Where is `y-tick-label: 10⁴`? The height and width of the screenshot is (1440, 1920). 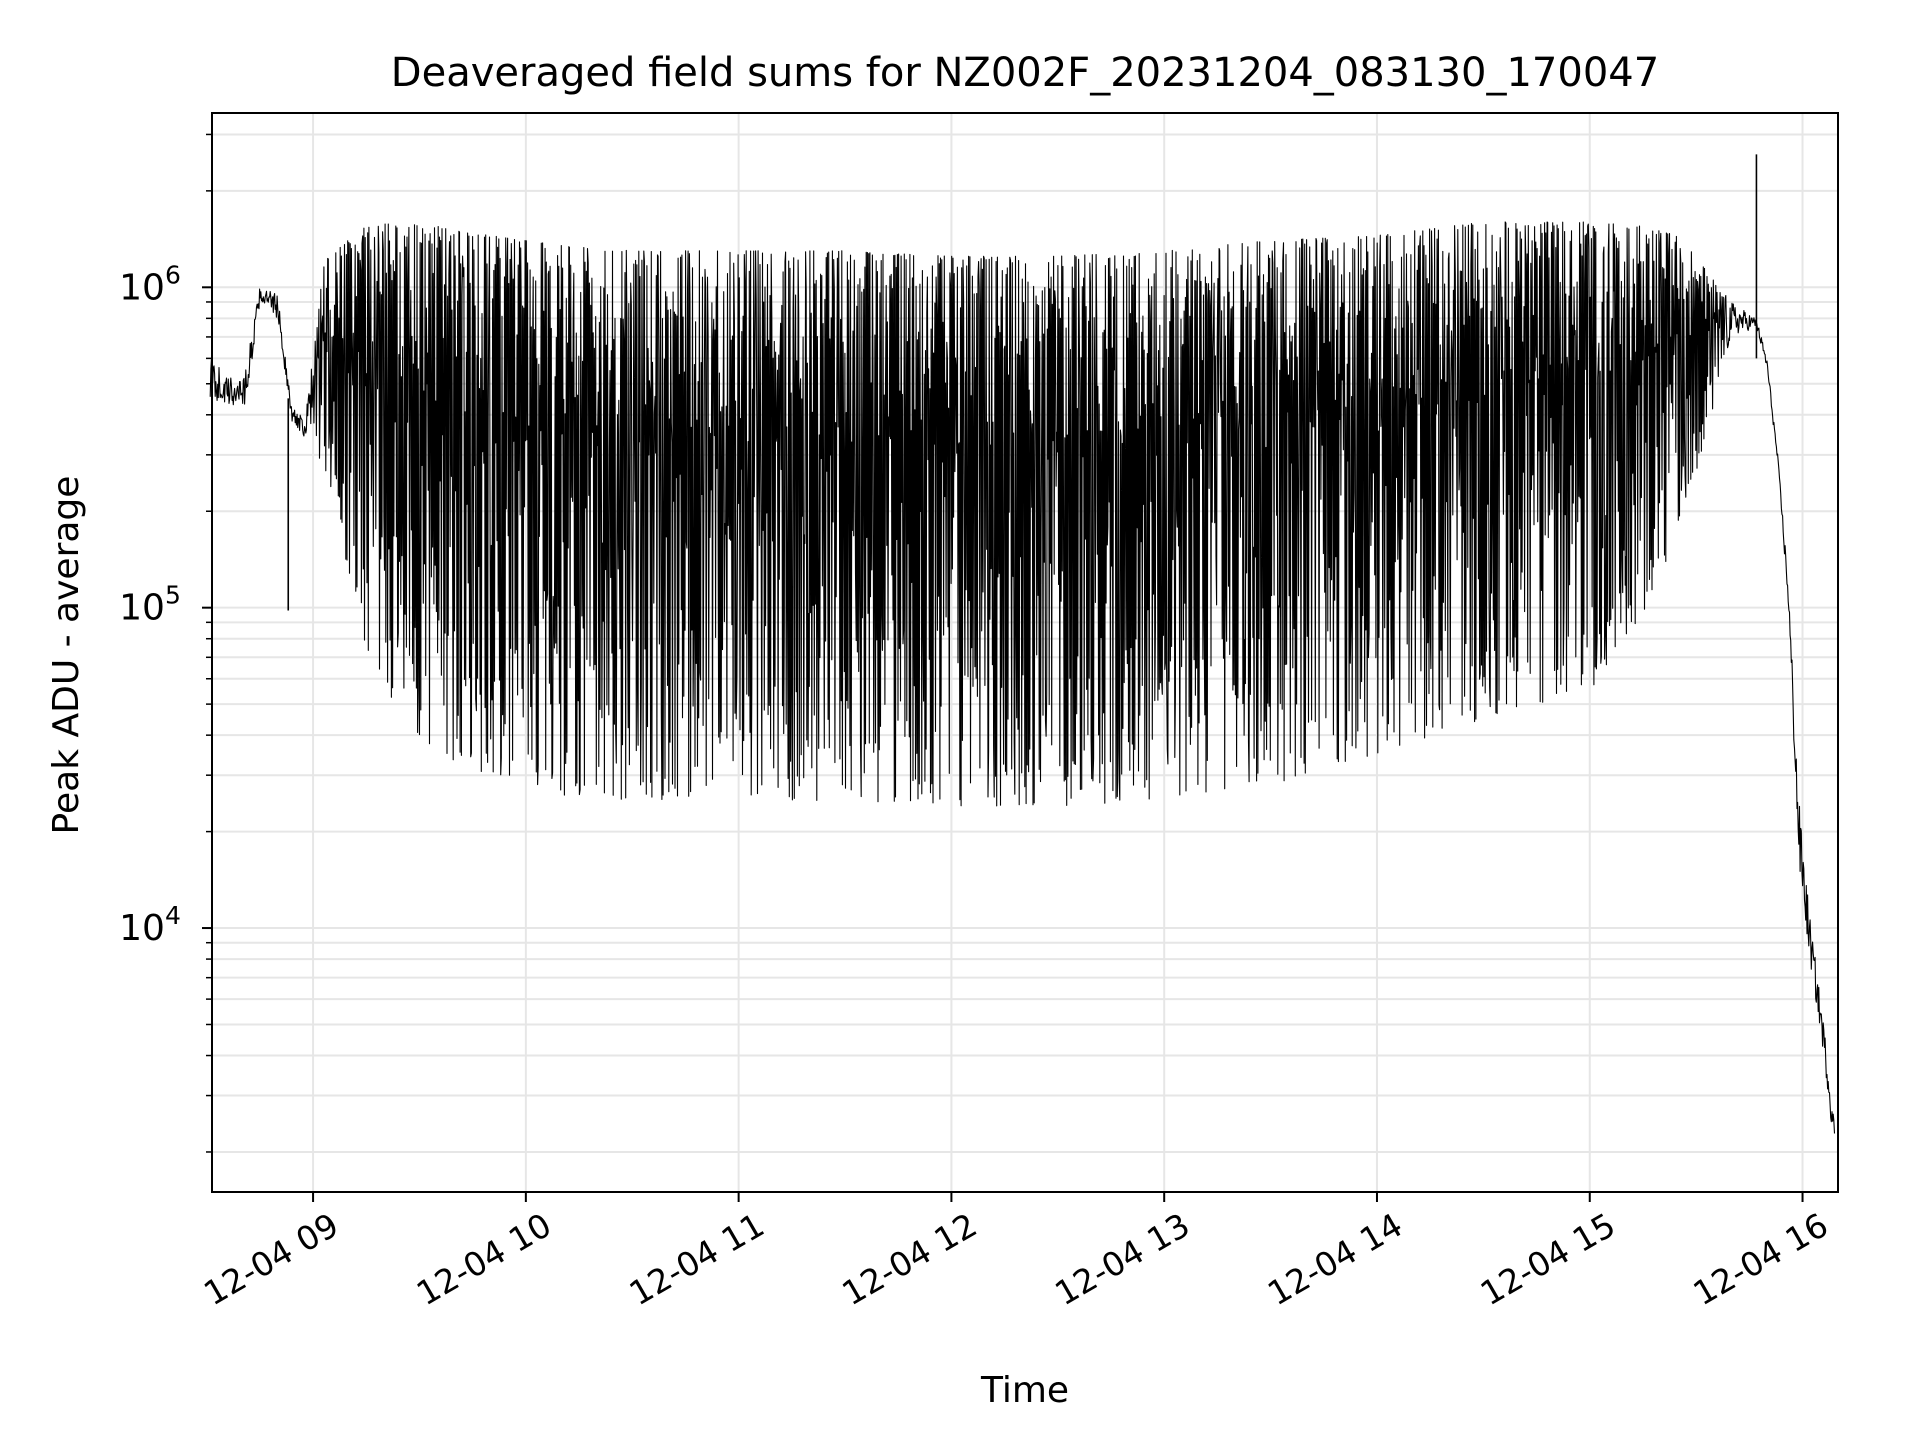 y-tick-label: 10⁴ is located at coordinates (150, 925).